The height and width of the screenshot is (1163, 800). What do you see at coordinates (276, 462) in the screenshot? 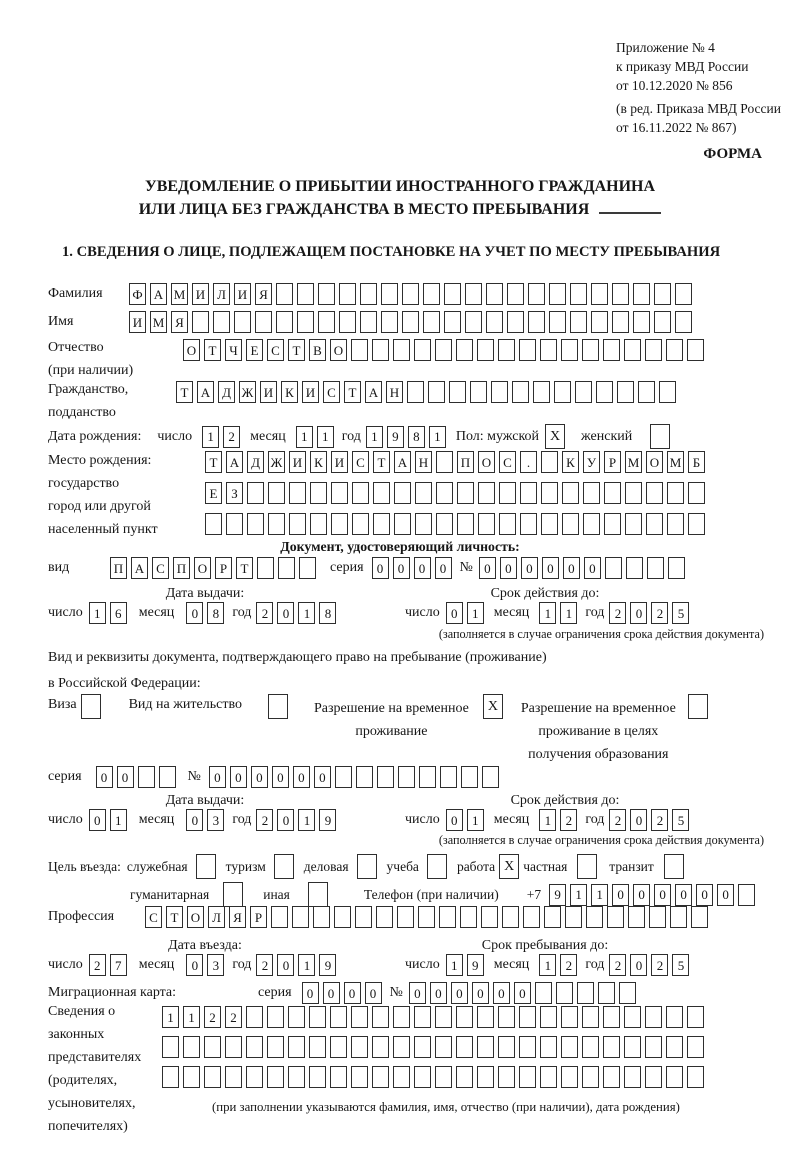
I see `char-cell: Ж` at bounding box center [276, 462].